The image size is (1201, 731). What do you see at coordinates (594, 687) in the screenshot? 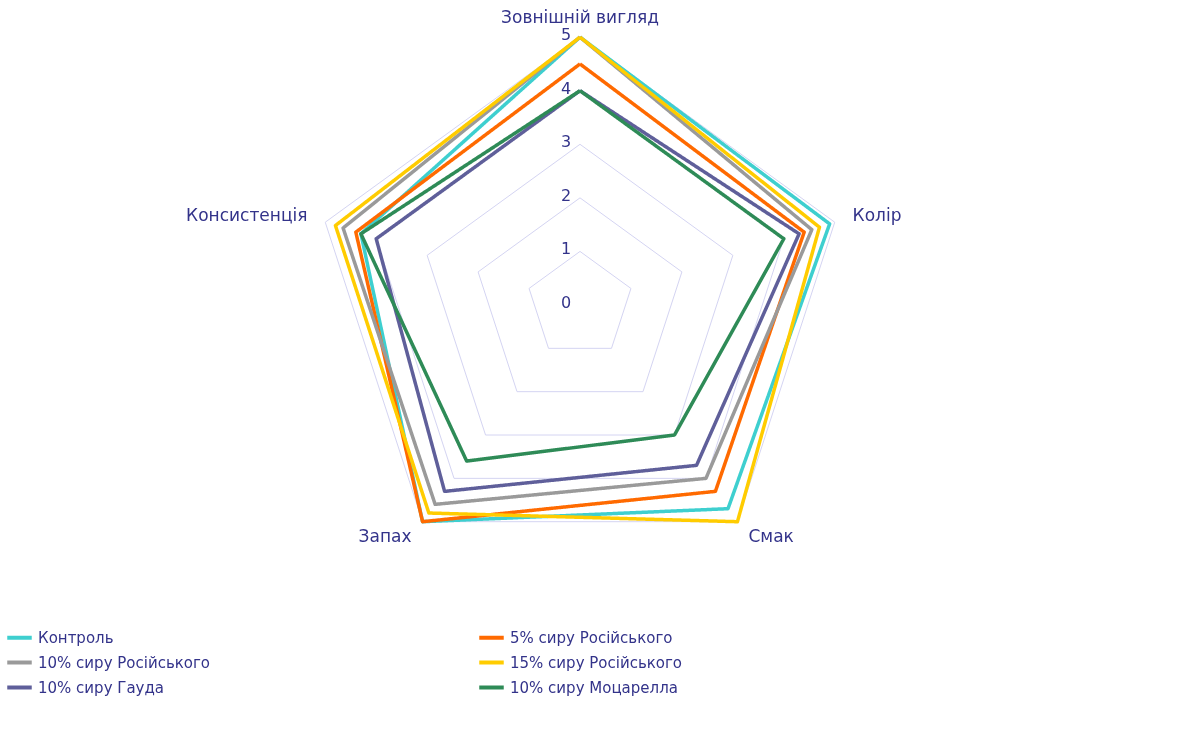
I see `legend-label: 10% сиру Моцарелла` at bounding box center [594, 687].